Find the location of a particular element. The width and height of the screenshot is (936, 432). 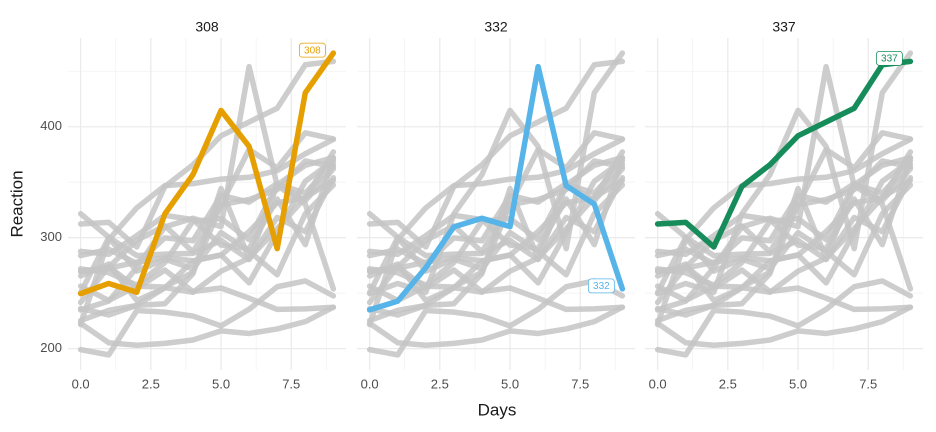

end-label: 332 is located at coordinates (601, 286).